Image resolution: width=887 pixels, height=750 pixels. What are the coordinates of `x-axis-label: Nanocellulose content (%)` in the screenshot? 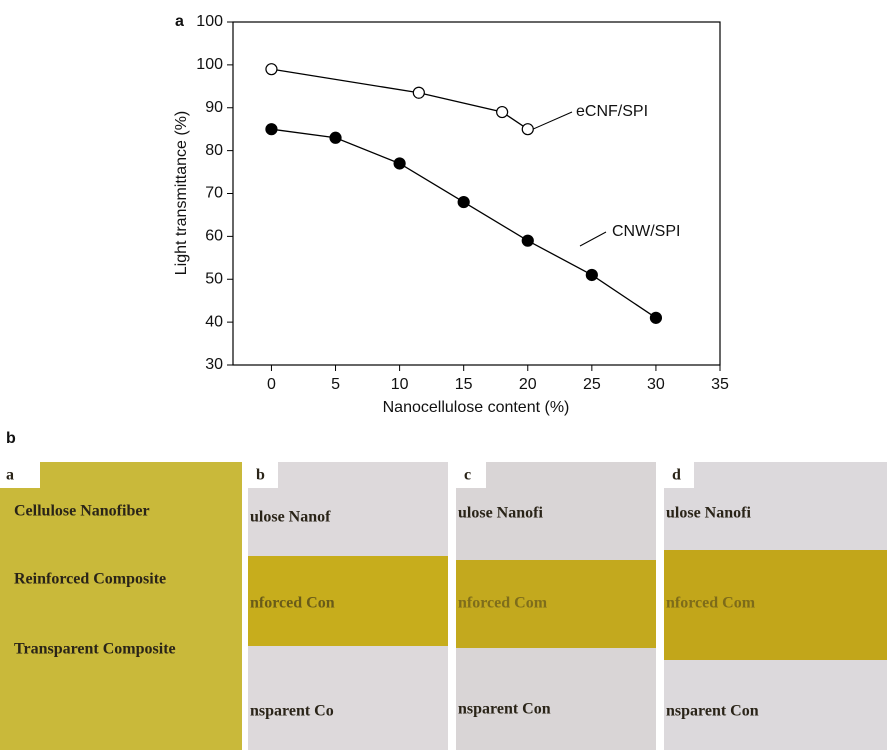 It's located at (476, 407).